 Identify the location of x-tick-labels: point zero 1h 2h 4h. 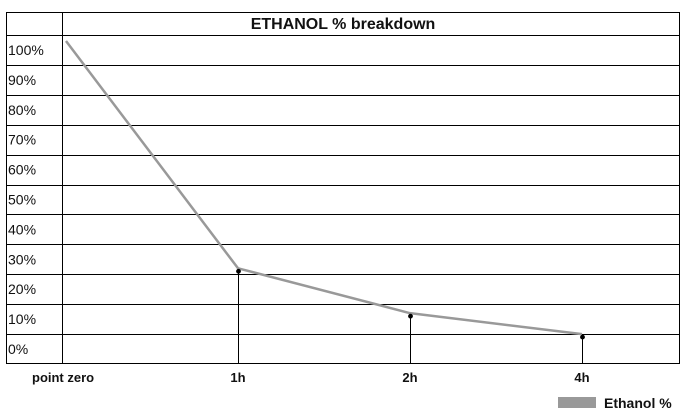
(311, 377).